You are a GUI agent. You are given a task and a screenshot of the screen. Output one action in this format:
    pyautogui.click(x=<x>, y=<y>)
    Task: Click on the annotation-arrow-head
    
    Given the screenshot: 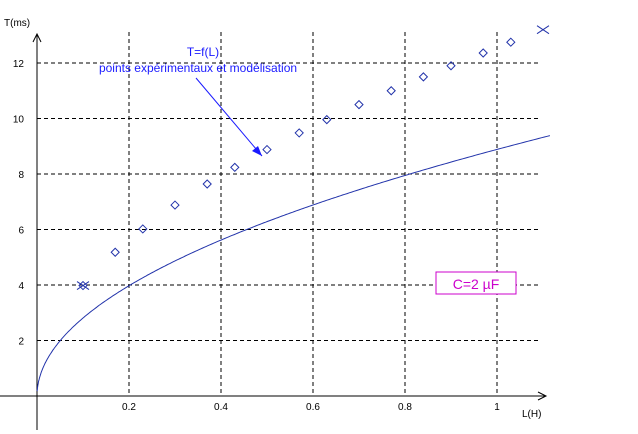 What is the action you would take?
    pyautogui.click(x=257, y=151)
    